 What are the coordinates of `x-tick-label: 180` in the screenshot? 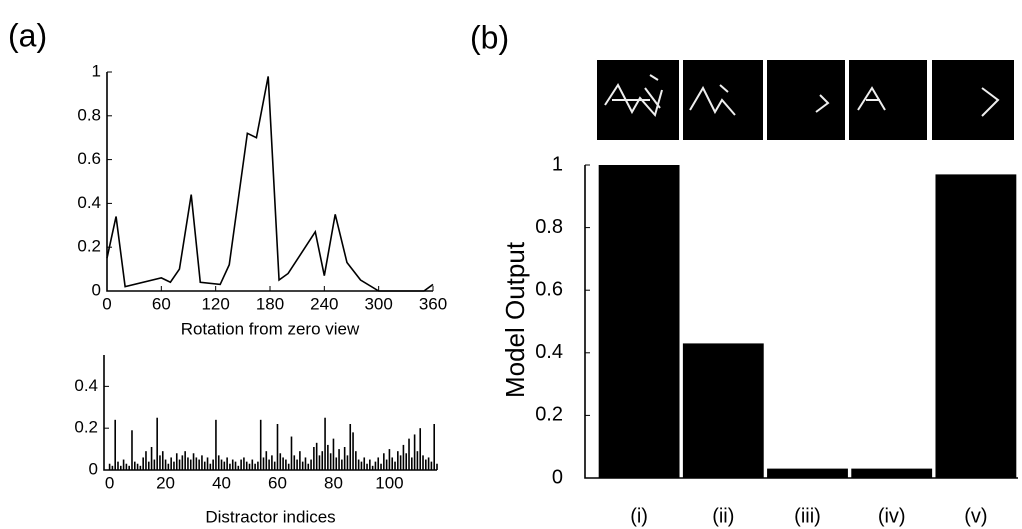 It's located at (270, 303).